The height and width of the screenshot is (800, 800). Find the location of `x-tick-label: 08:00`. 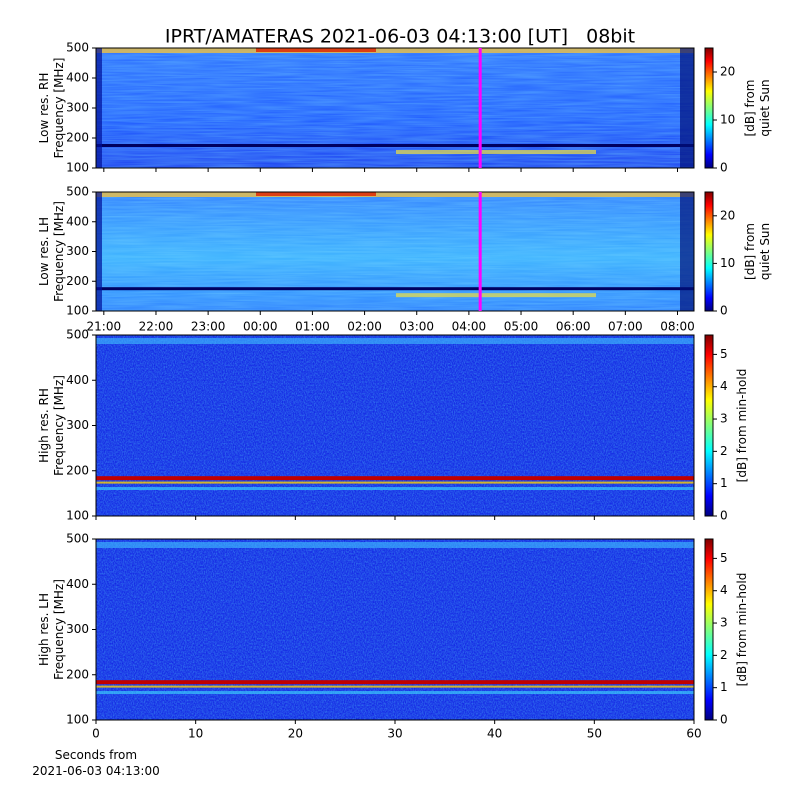

x-tick-label: 08:00 is located at coordinates (677, 327).